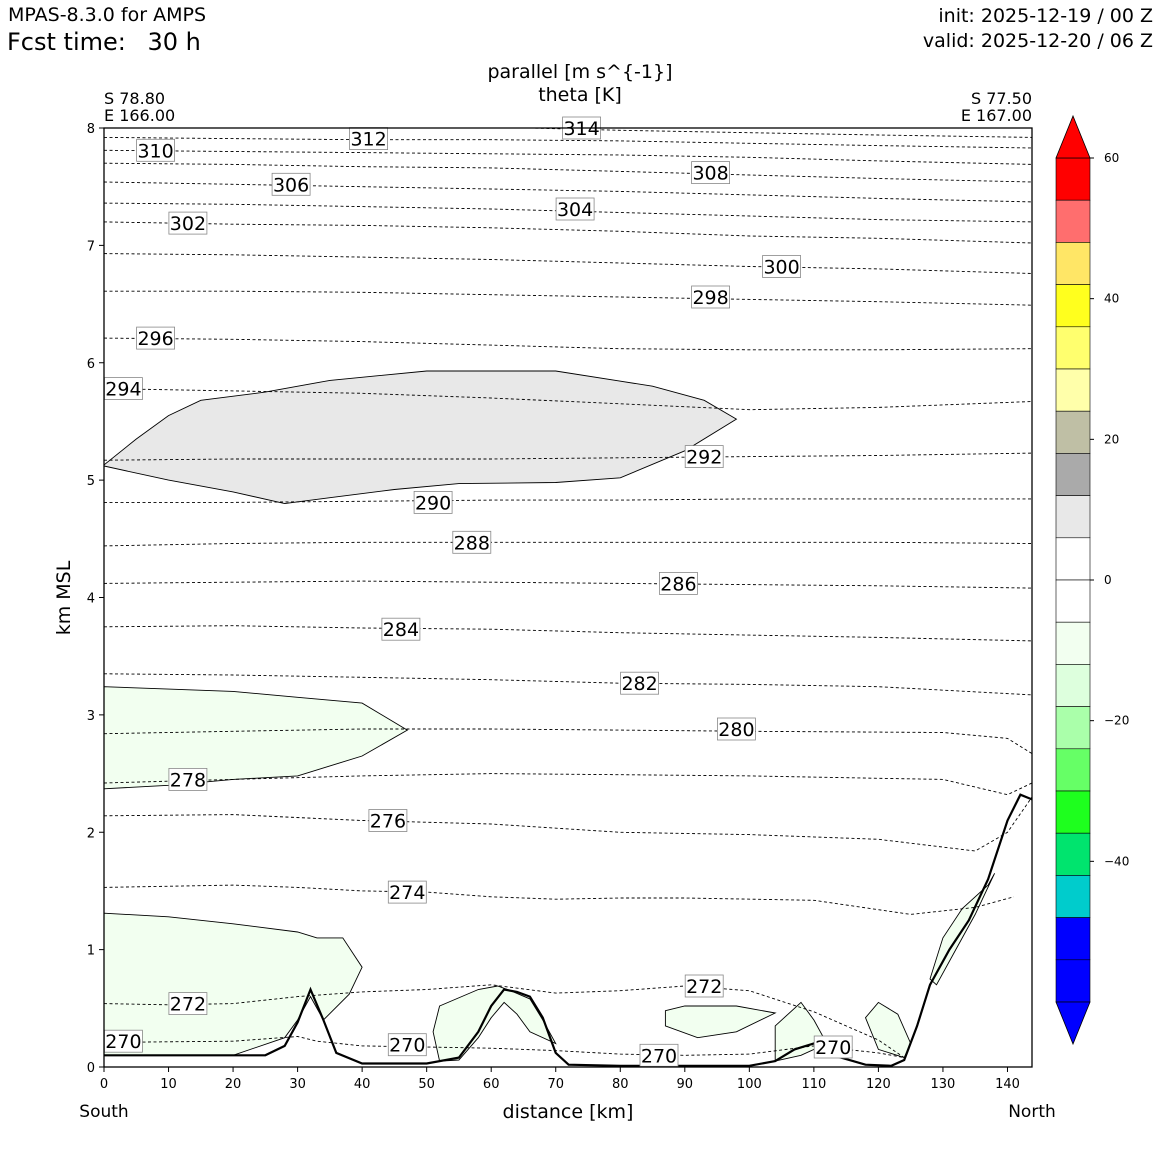  I want to click on contour-label: 302, so click(188, 224).